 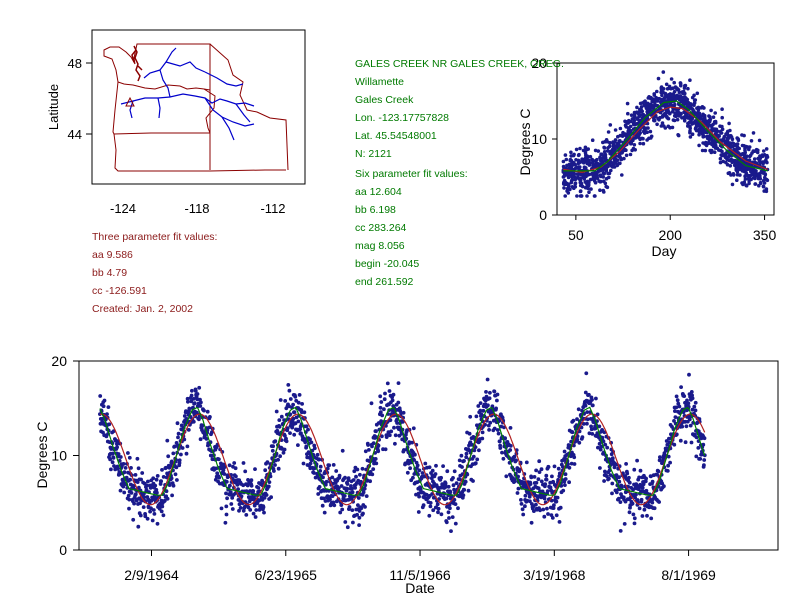 I want to click on california-outline, so click(x=199, y=152).